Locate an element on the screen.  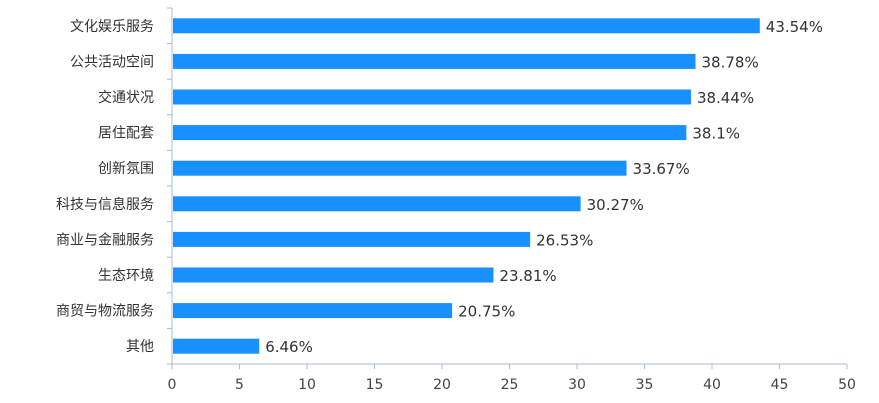
value-label: 33.67% is located at coordinates (661, 169).